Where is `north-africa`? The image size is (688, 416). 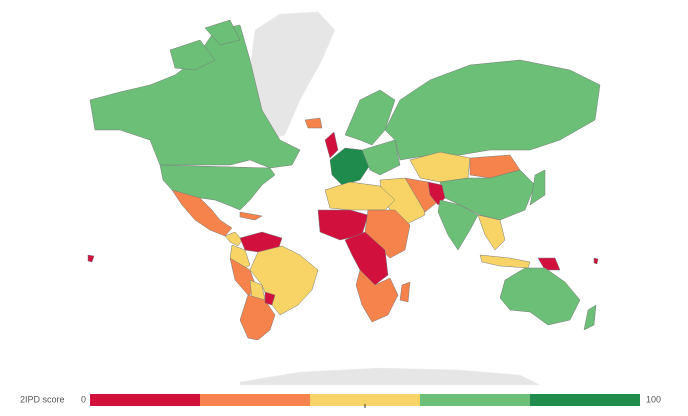 north-africa is located at coordinates (360, 196).